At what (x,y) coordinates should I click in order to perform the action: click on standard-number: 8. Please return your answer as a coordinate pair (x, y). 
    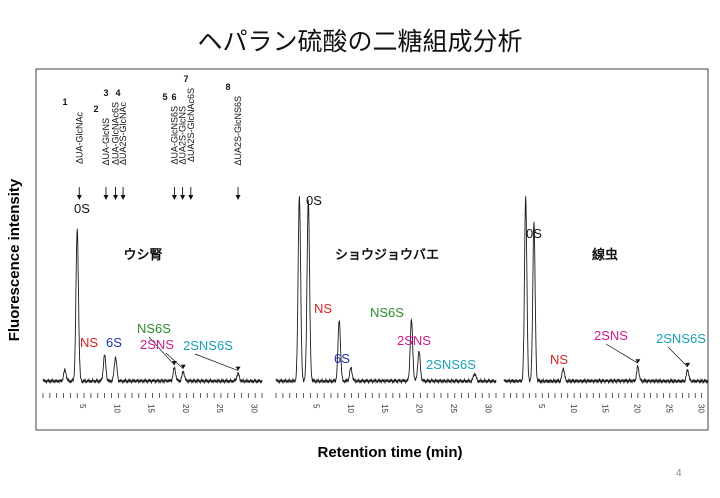
    Looking at the image, I should click on (227, 87).